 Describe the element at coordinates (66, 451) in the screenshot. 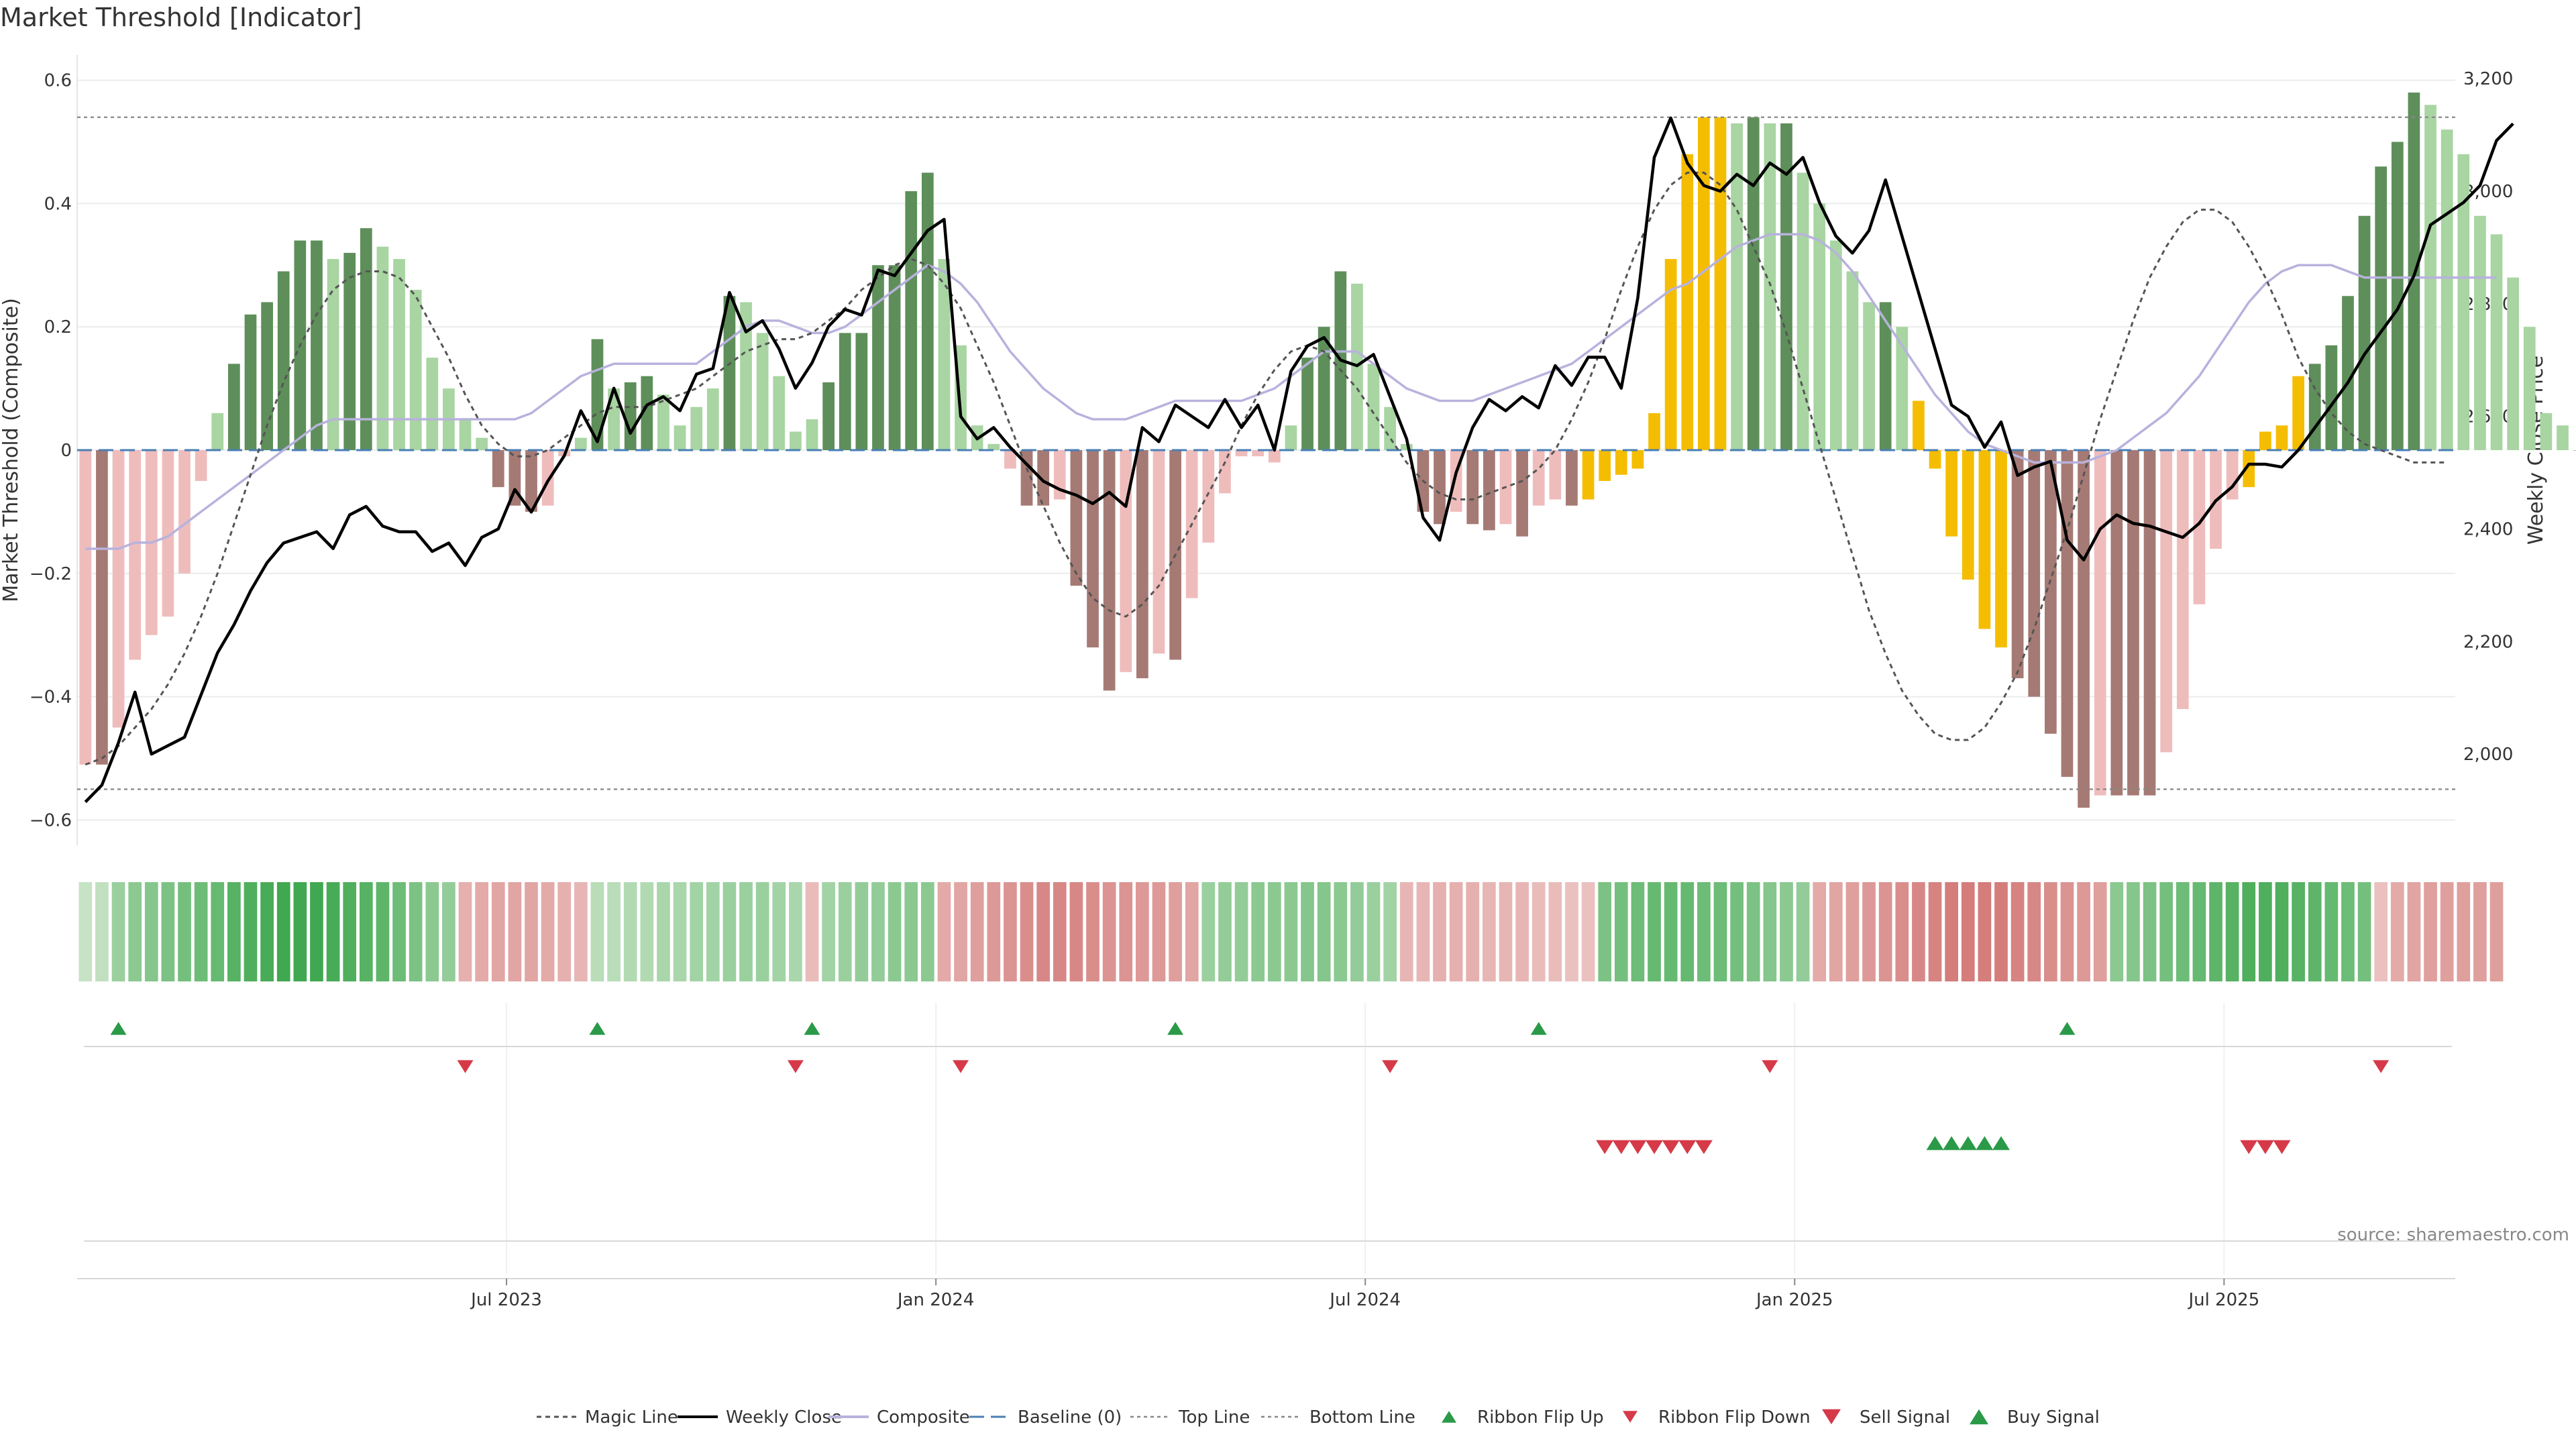

I see `y-tick-label: 0` at that location.